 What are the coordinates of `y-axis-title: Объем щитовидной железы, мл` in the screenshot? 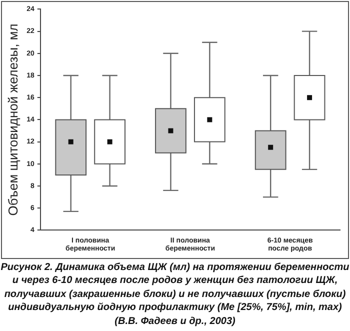 It's located at (12, 120).